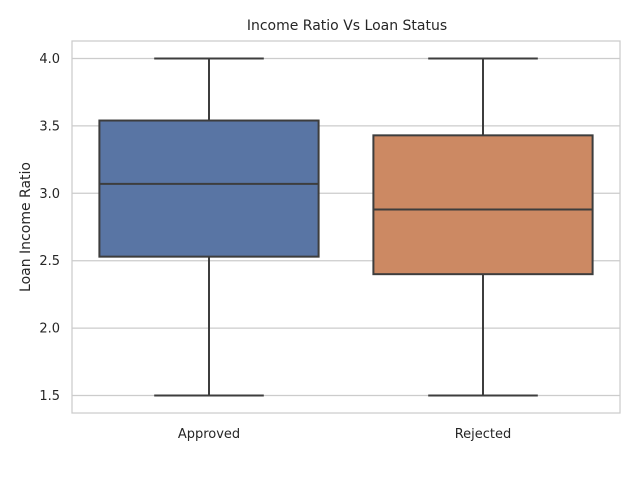 This screenshot has width=640, height=480. What do you see at coordinates (49, 261) in the screenshot?
I see `y-tick-label: 2.5` at bounding box center [49, 261].